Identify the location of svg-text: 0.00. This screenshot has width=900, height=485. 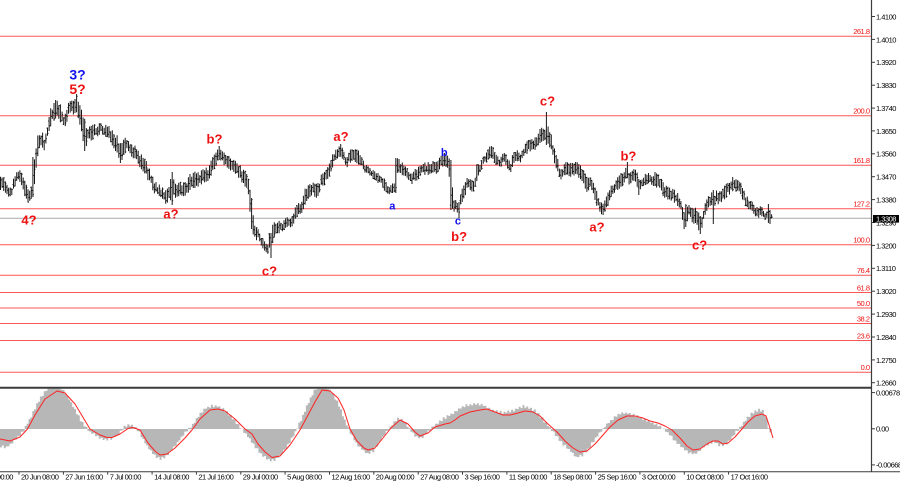
(882, 429).